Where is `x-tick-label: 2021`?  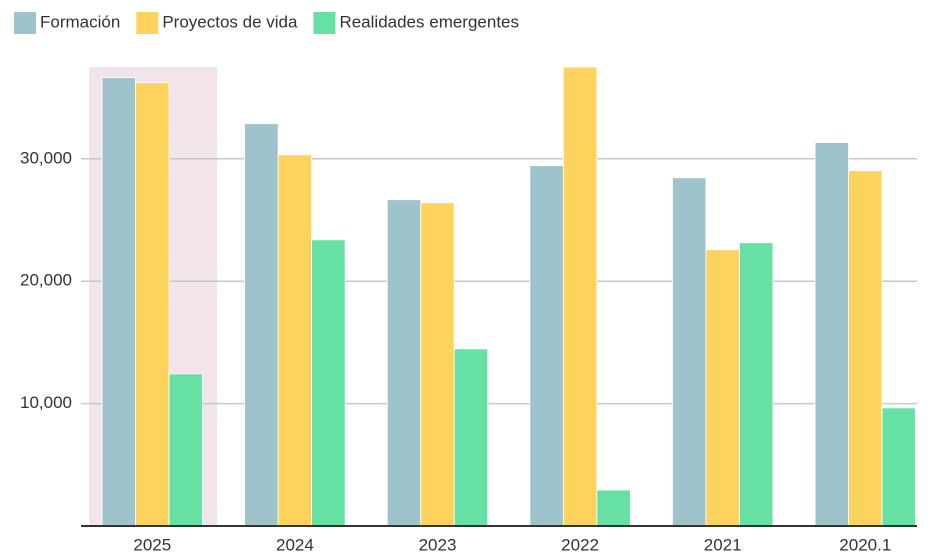
x-tick-label: 2021 is located at coordinates (723, 544).